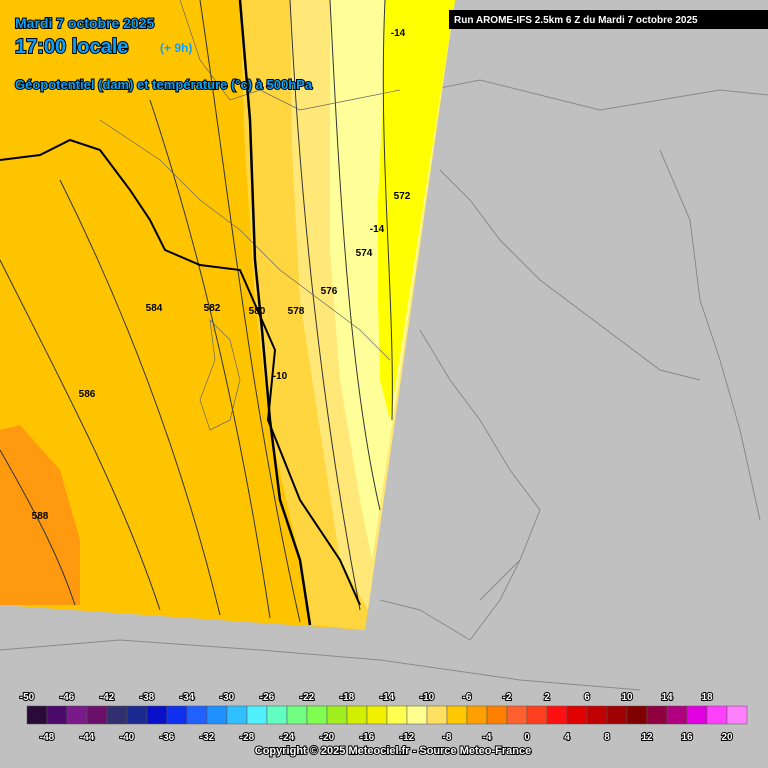 The width and height of the screenshot is (768, 768). What do you see at coordinates (329, 291) in the screenshot?
I see `contour-label: 576` at bounding box center [329, 291].